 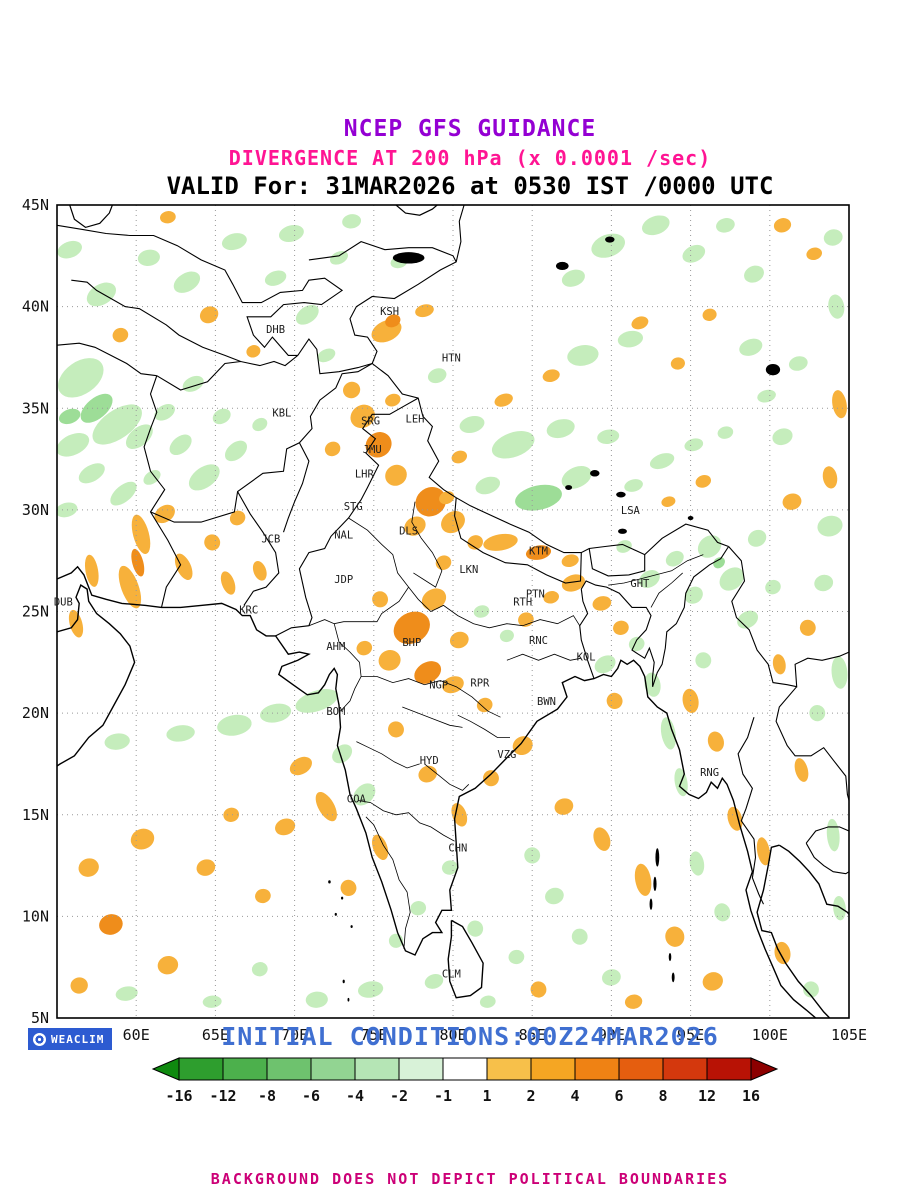 I want to click on city-label-rth: RTH, so click(x=522, y=602).